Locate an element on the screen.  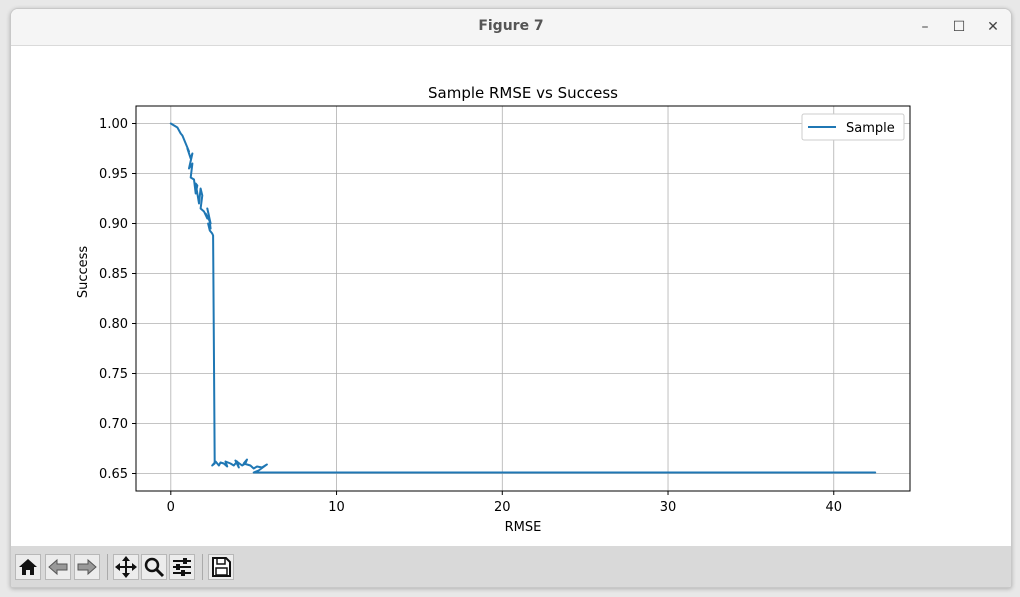
forward-button is located at coordinates (87, 567).